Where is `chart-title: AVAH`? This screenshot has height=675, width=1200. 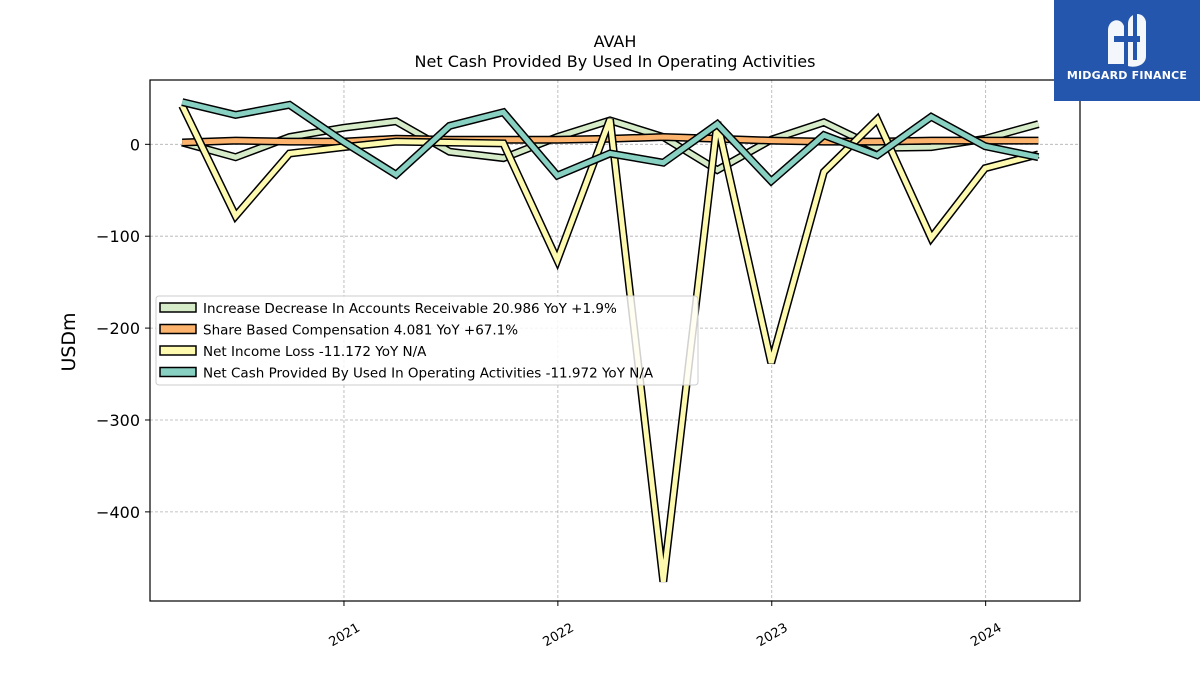
chart-title: AVAH is located at coordinates (615, 41).